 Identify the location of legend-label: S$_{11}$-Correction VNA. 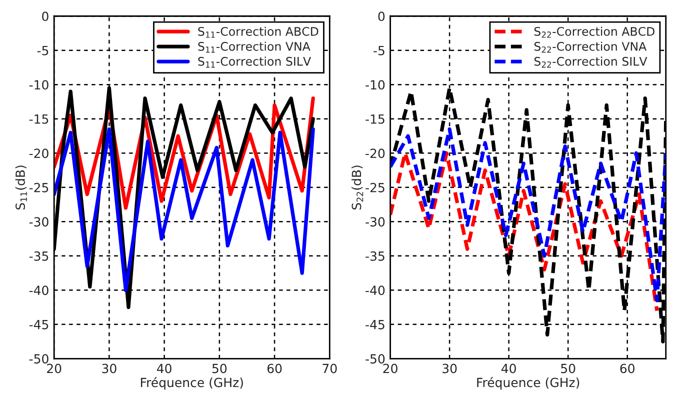
(254, 47).